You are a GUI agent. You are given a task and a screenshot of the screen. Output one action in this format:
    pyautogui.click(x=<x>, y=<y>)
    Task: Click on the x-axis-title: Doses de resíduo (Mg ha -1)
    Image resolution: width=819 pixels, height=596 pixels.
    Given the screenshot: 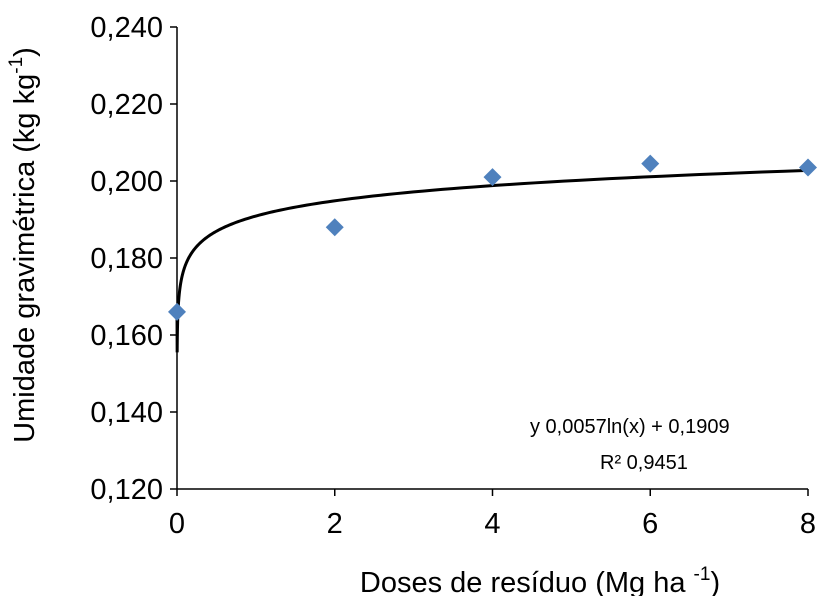 What is the action you would take?
    pyautogui.click(x=540, y=580)
    